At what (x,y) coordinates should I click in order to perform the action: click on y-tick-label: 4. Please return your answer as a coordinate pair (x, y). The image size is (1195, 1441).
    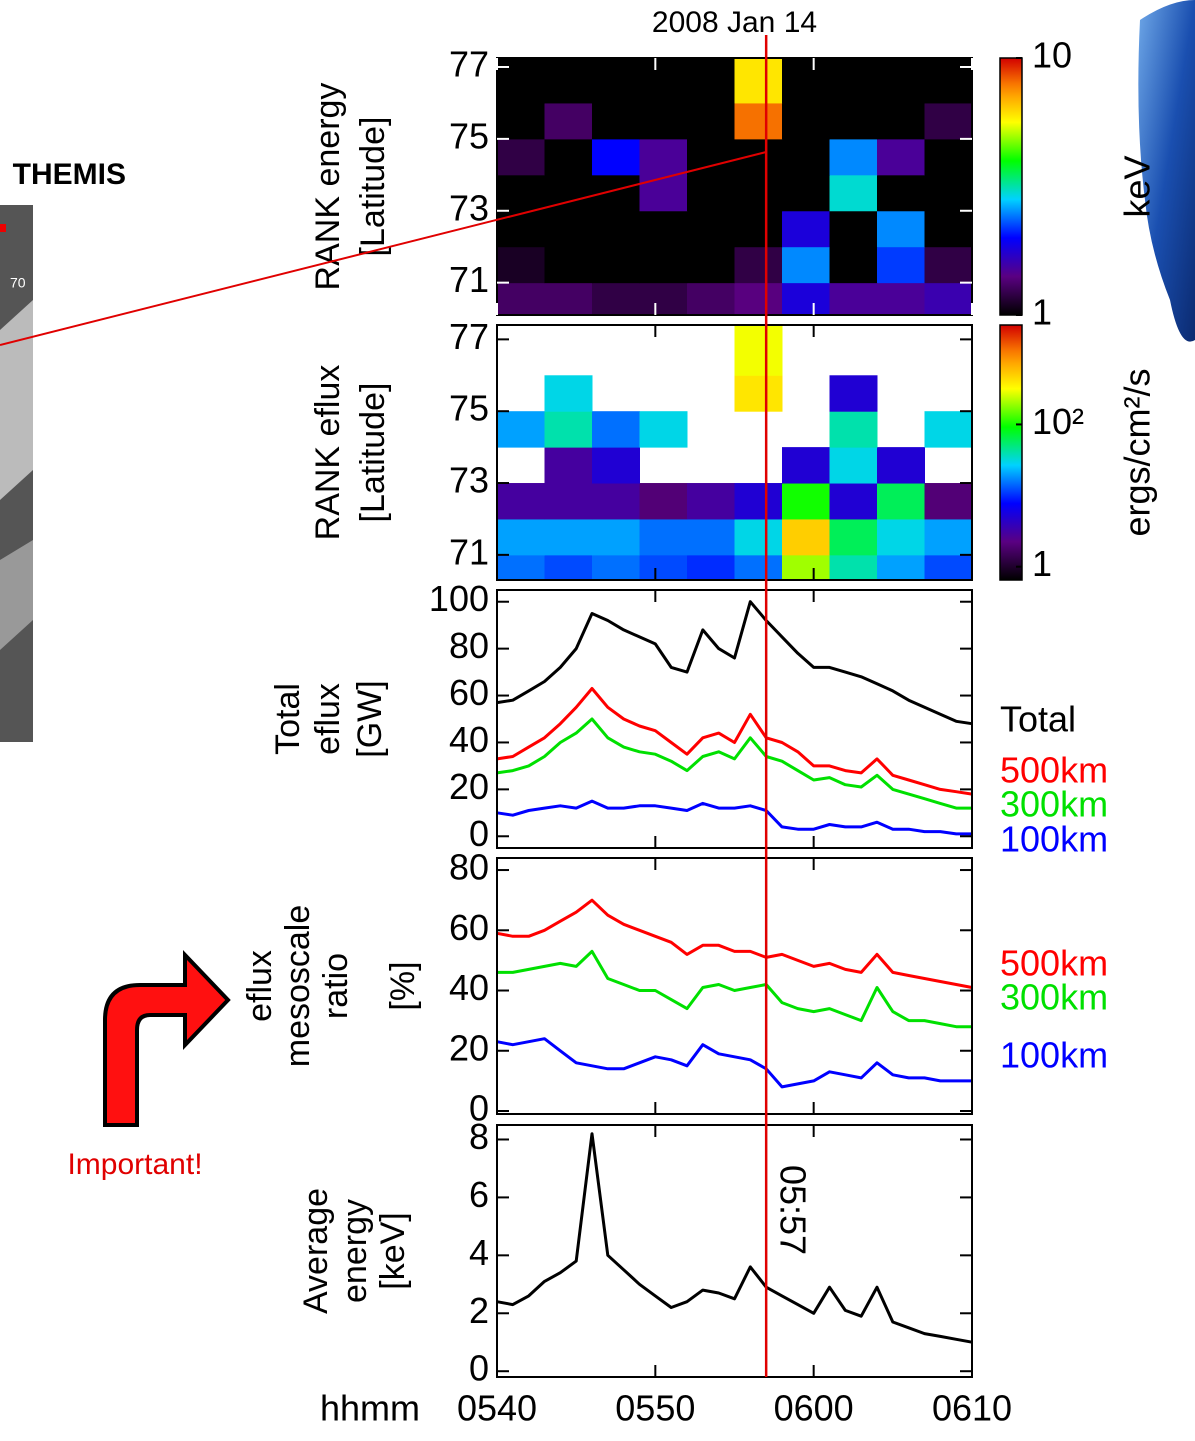
    Looking at the image, I should click on (479, 1252).